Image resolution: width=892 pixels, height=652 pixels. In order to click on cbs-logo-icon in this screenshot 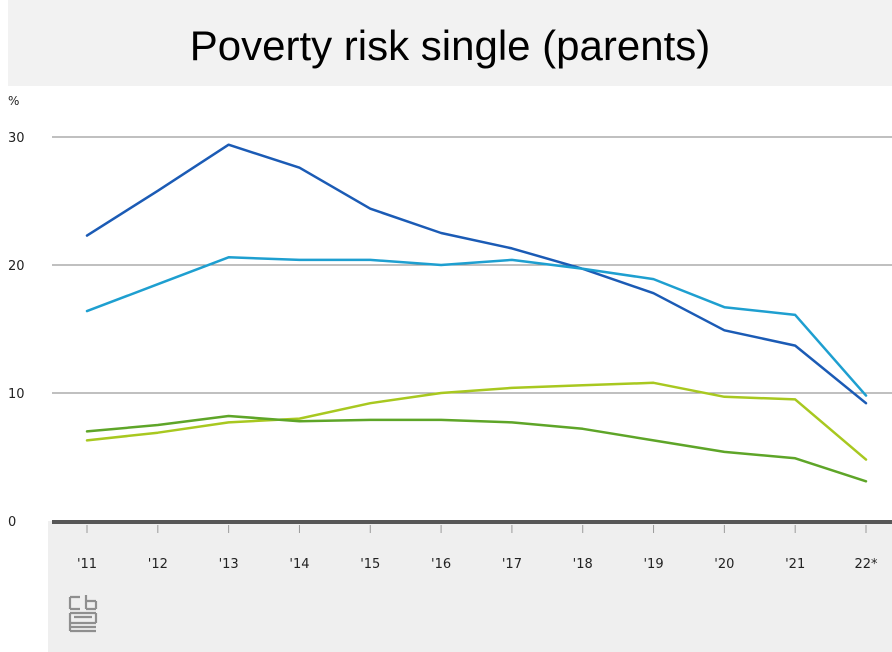, I will do `click(83, 614)`.